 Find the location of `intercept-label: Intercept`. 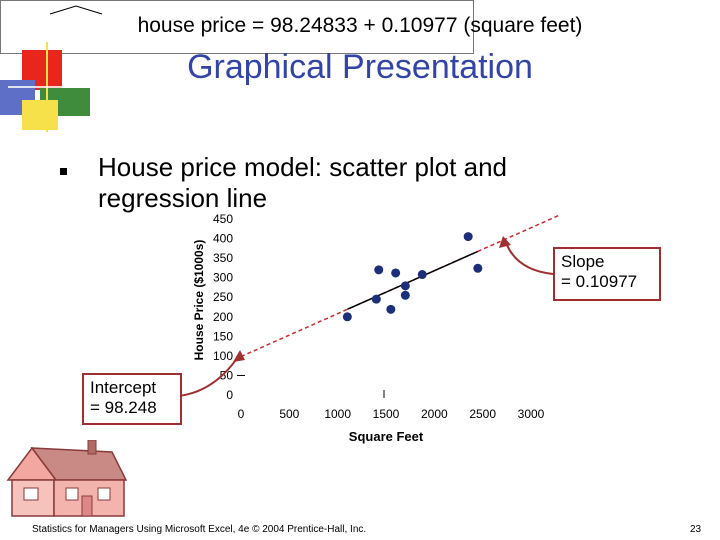

intercept-label: Intercept is located at coordinates (123, 387).